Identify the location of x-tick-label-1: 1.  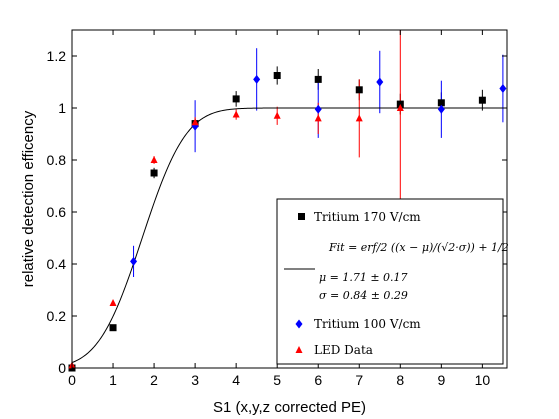
(113, 380).